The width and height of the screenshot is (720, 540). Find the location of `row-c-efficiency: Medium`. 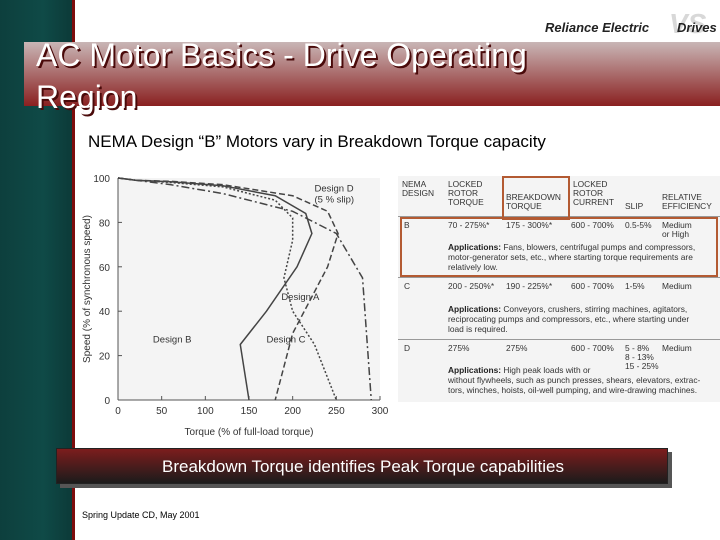

row-c-efficiency: Medium is located at coordinates (677, 286).